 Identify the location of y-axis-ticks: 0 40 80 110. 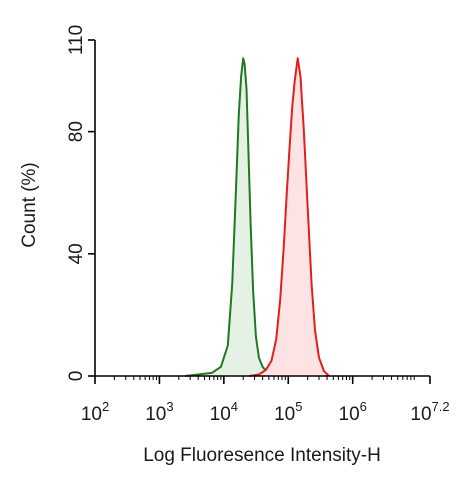
(80, 203).